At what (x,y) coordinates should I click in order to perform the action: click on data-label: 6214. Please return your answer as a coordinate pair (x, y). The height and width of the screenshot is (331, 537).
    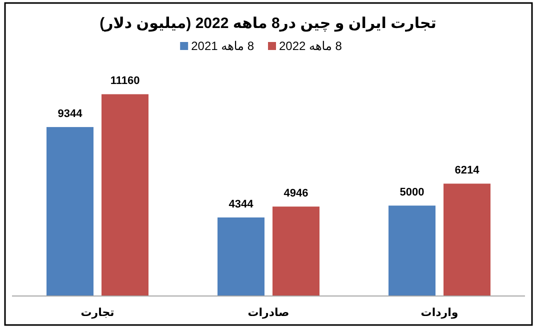
    Looking at the image, I should click on (467, 170).